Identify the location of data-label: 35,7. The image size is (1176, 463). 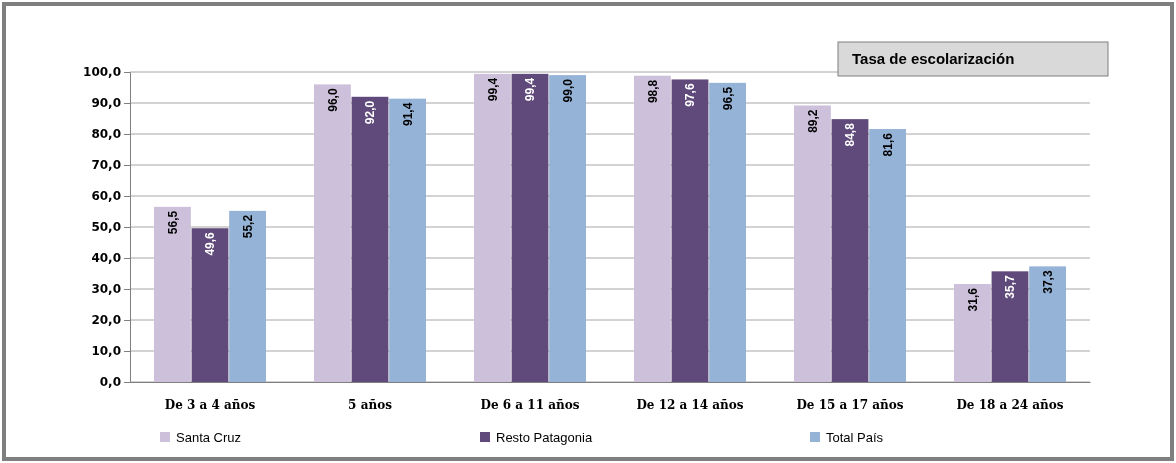
(1010, 287).